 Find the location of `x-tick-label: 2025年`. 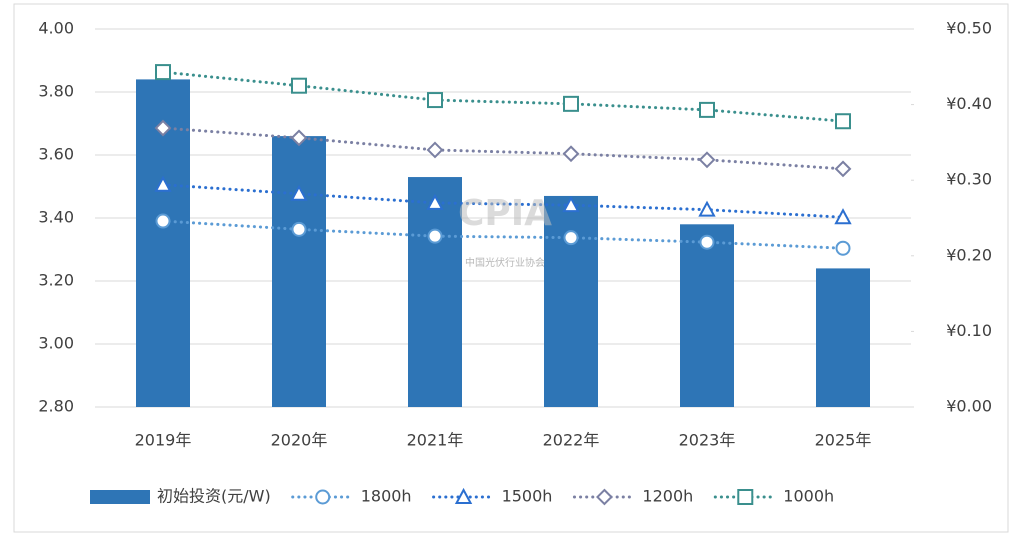

x-tick-label: 2025年 is located at coordinates (843, 440).